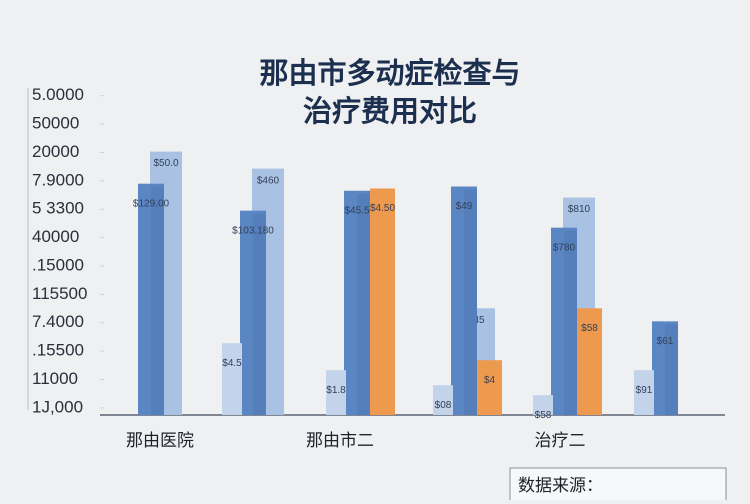 This screenshot has height=504, width=750. I want to click on y-tick-label: .15000, so click(58, 264).